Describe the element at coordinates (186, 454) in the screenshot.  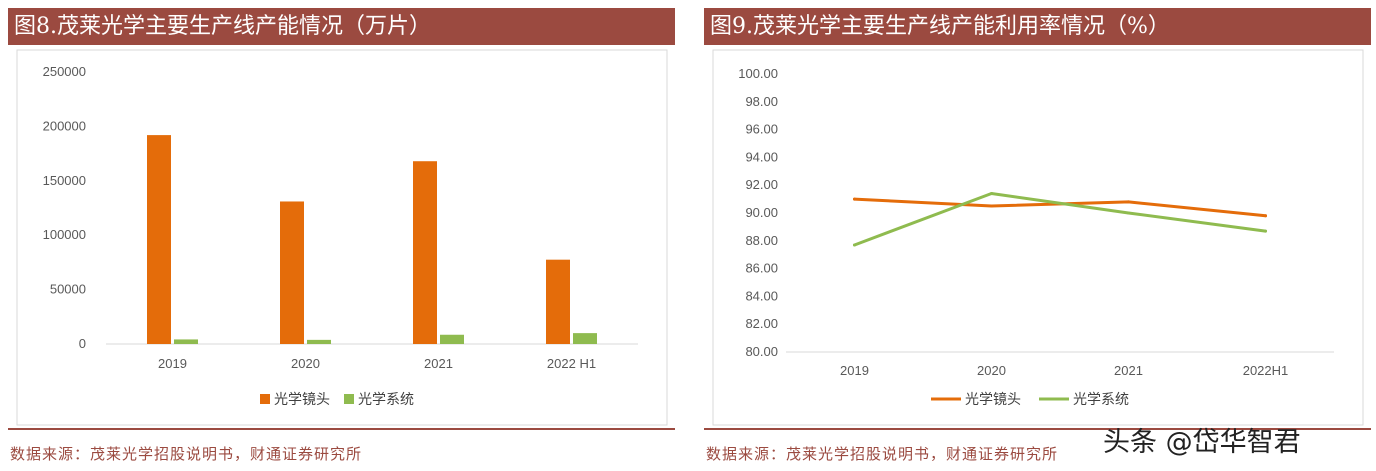
I see `left-source-note: 数据来源：茂莱光学招股说明书，财通证券研究所` at that location.